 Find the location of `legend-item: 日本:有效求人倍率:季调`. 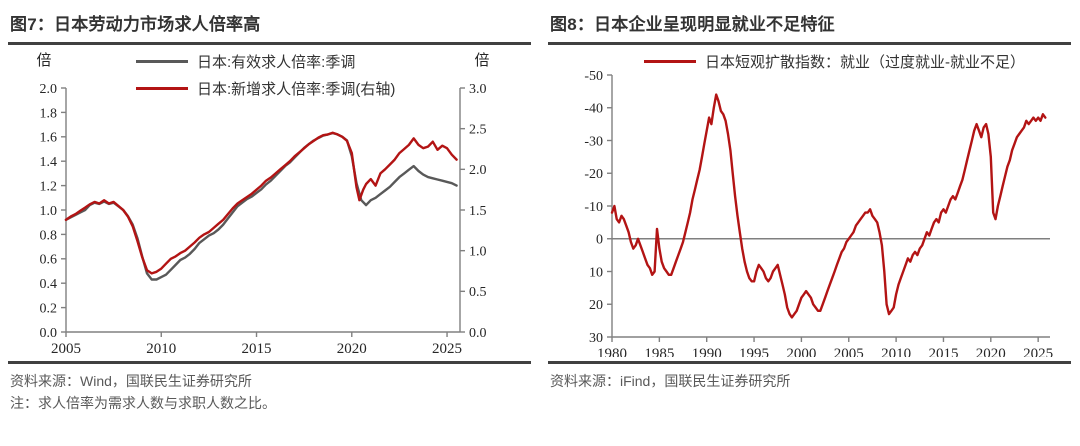

legend-item: 日本:有效求人倍率:季调 is located at coordinates (265, 61).